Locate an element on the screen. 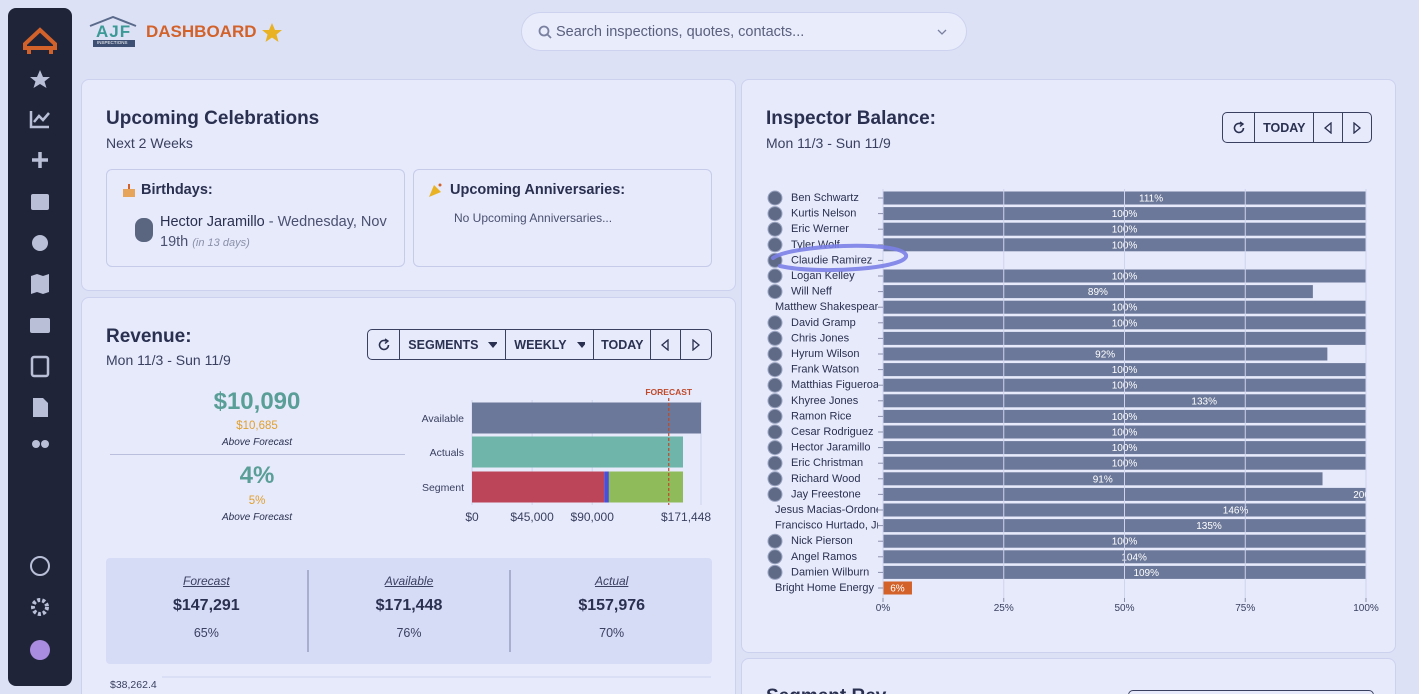  settings-icon is located at coordinates (40, 607).